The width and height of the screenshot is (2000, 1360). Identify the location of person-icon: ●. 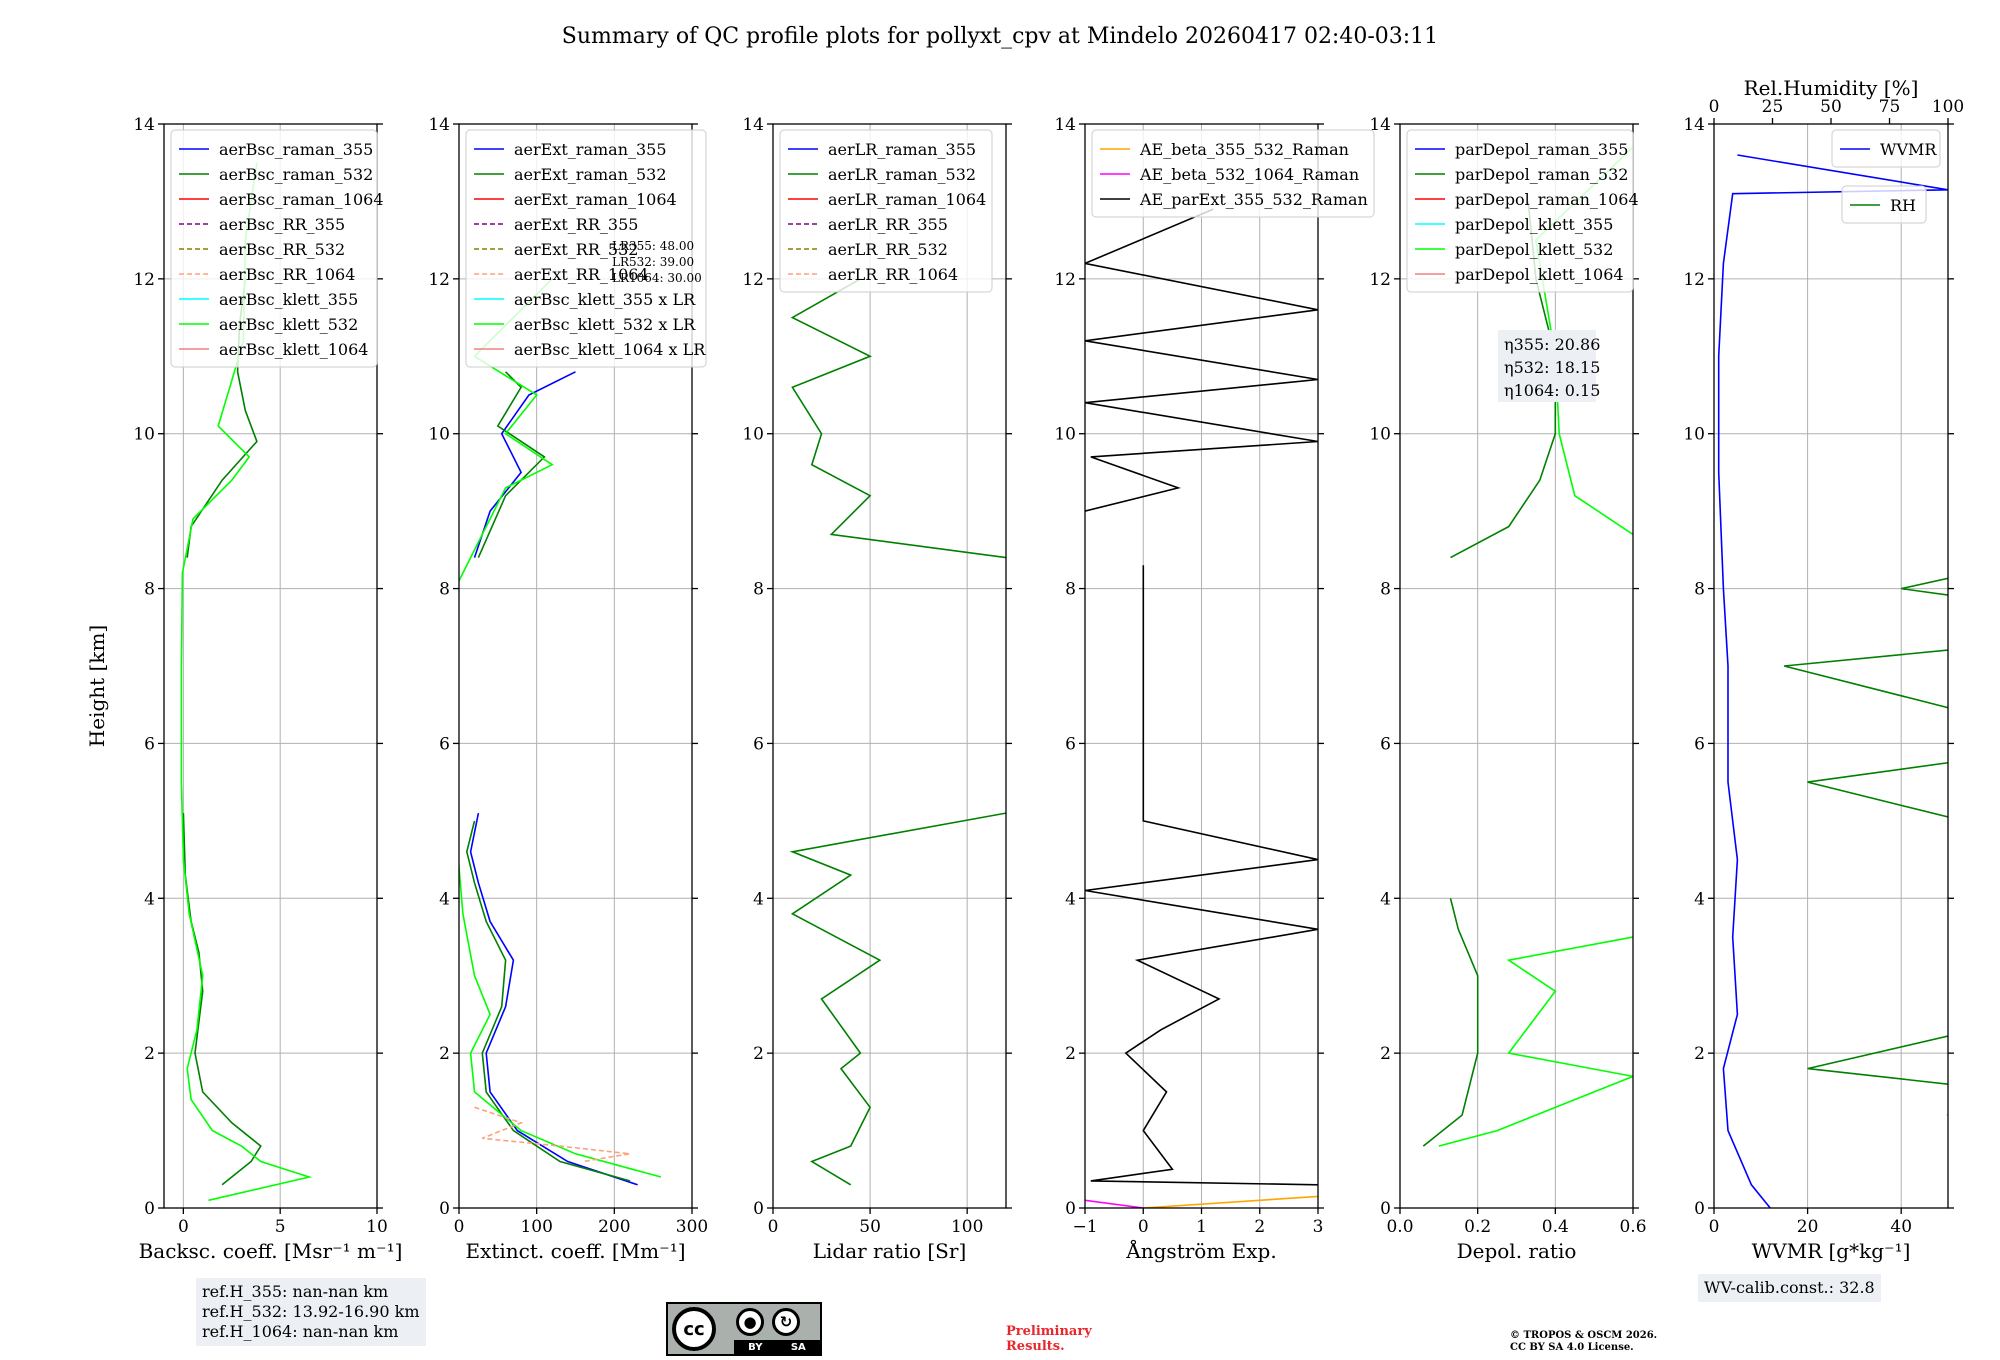
(750, 1322).